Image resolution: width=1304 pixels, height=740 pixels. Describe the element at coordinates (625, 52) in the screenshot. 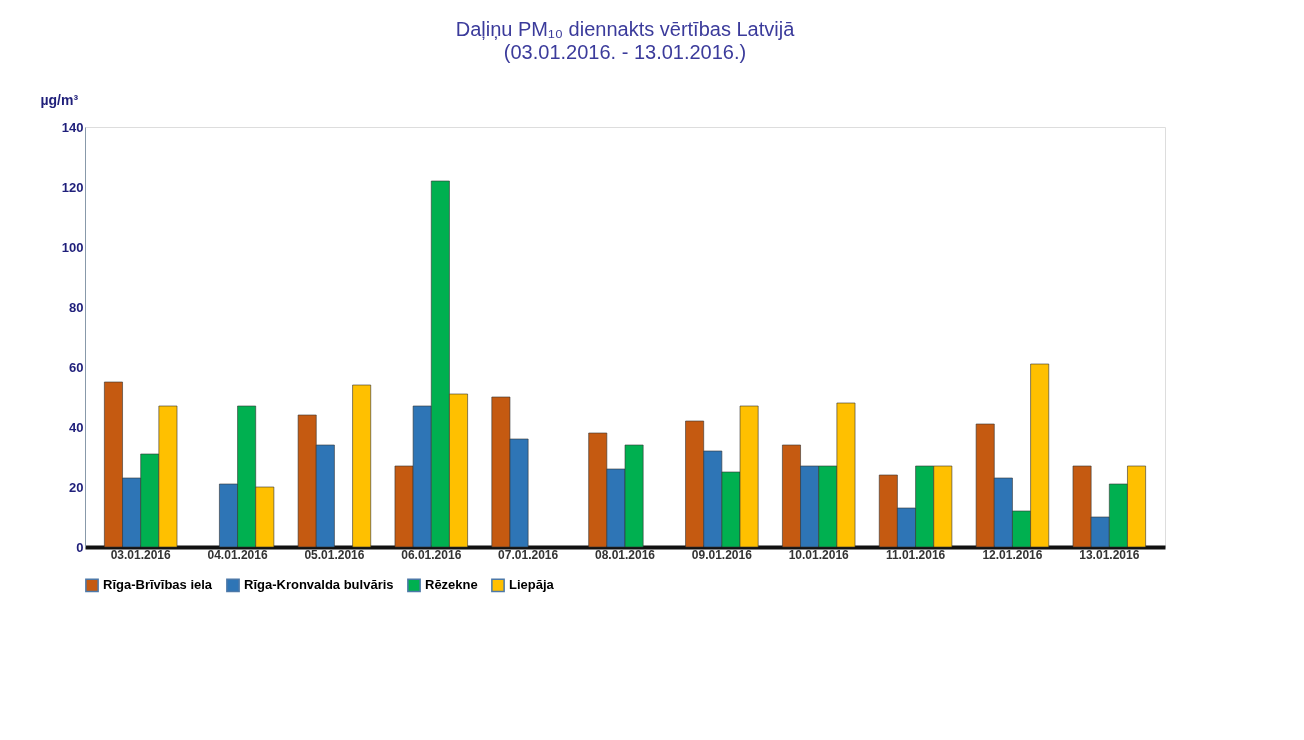

I see `chart-subtitle: (03.01.2016. - 13.01.2016.)` at that location.